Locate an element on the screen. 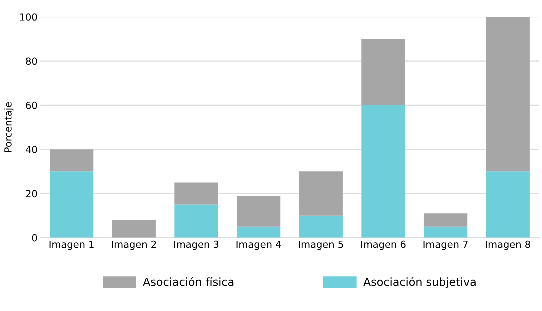 The height and width of the screenshot is (311, 542). y-tick-label: 20 is located at coordinates (32, 194).